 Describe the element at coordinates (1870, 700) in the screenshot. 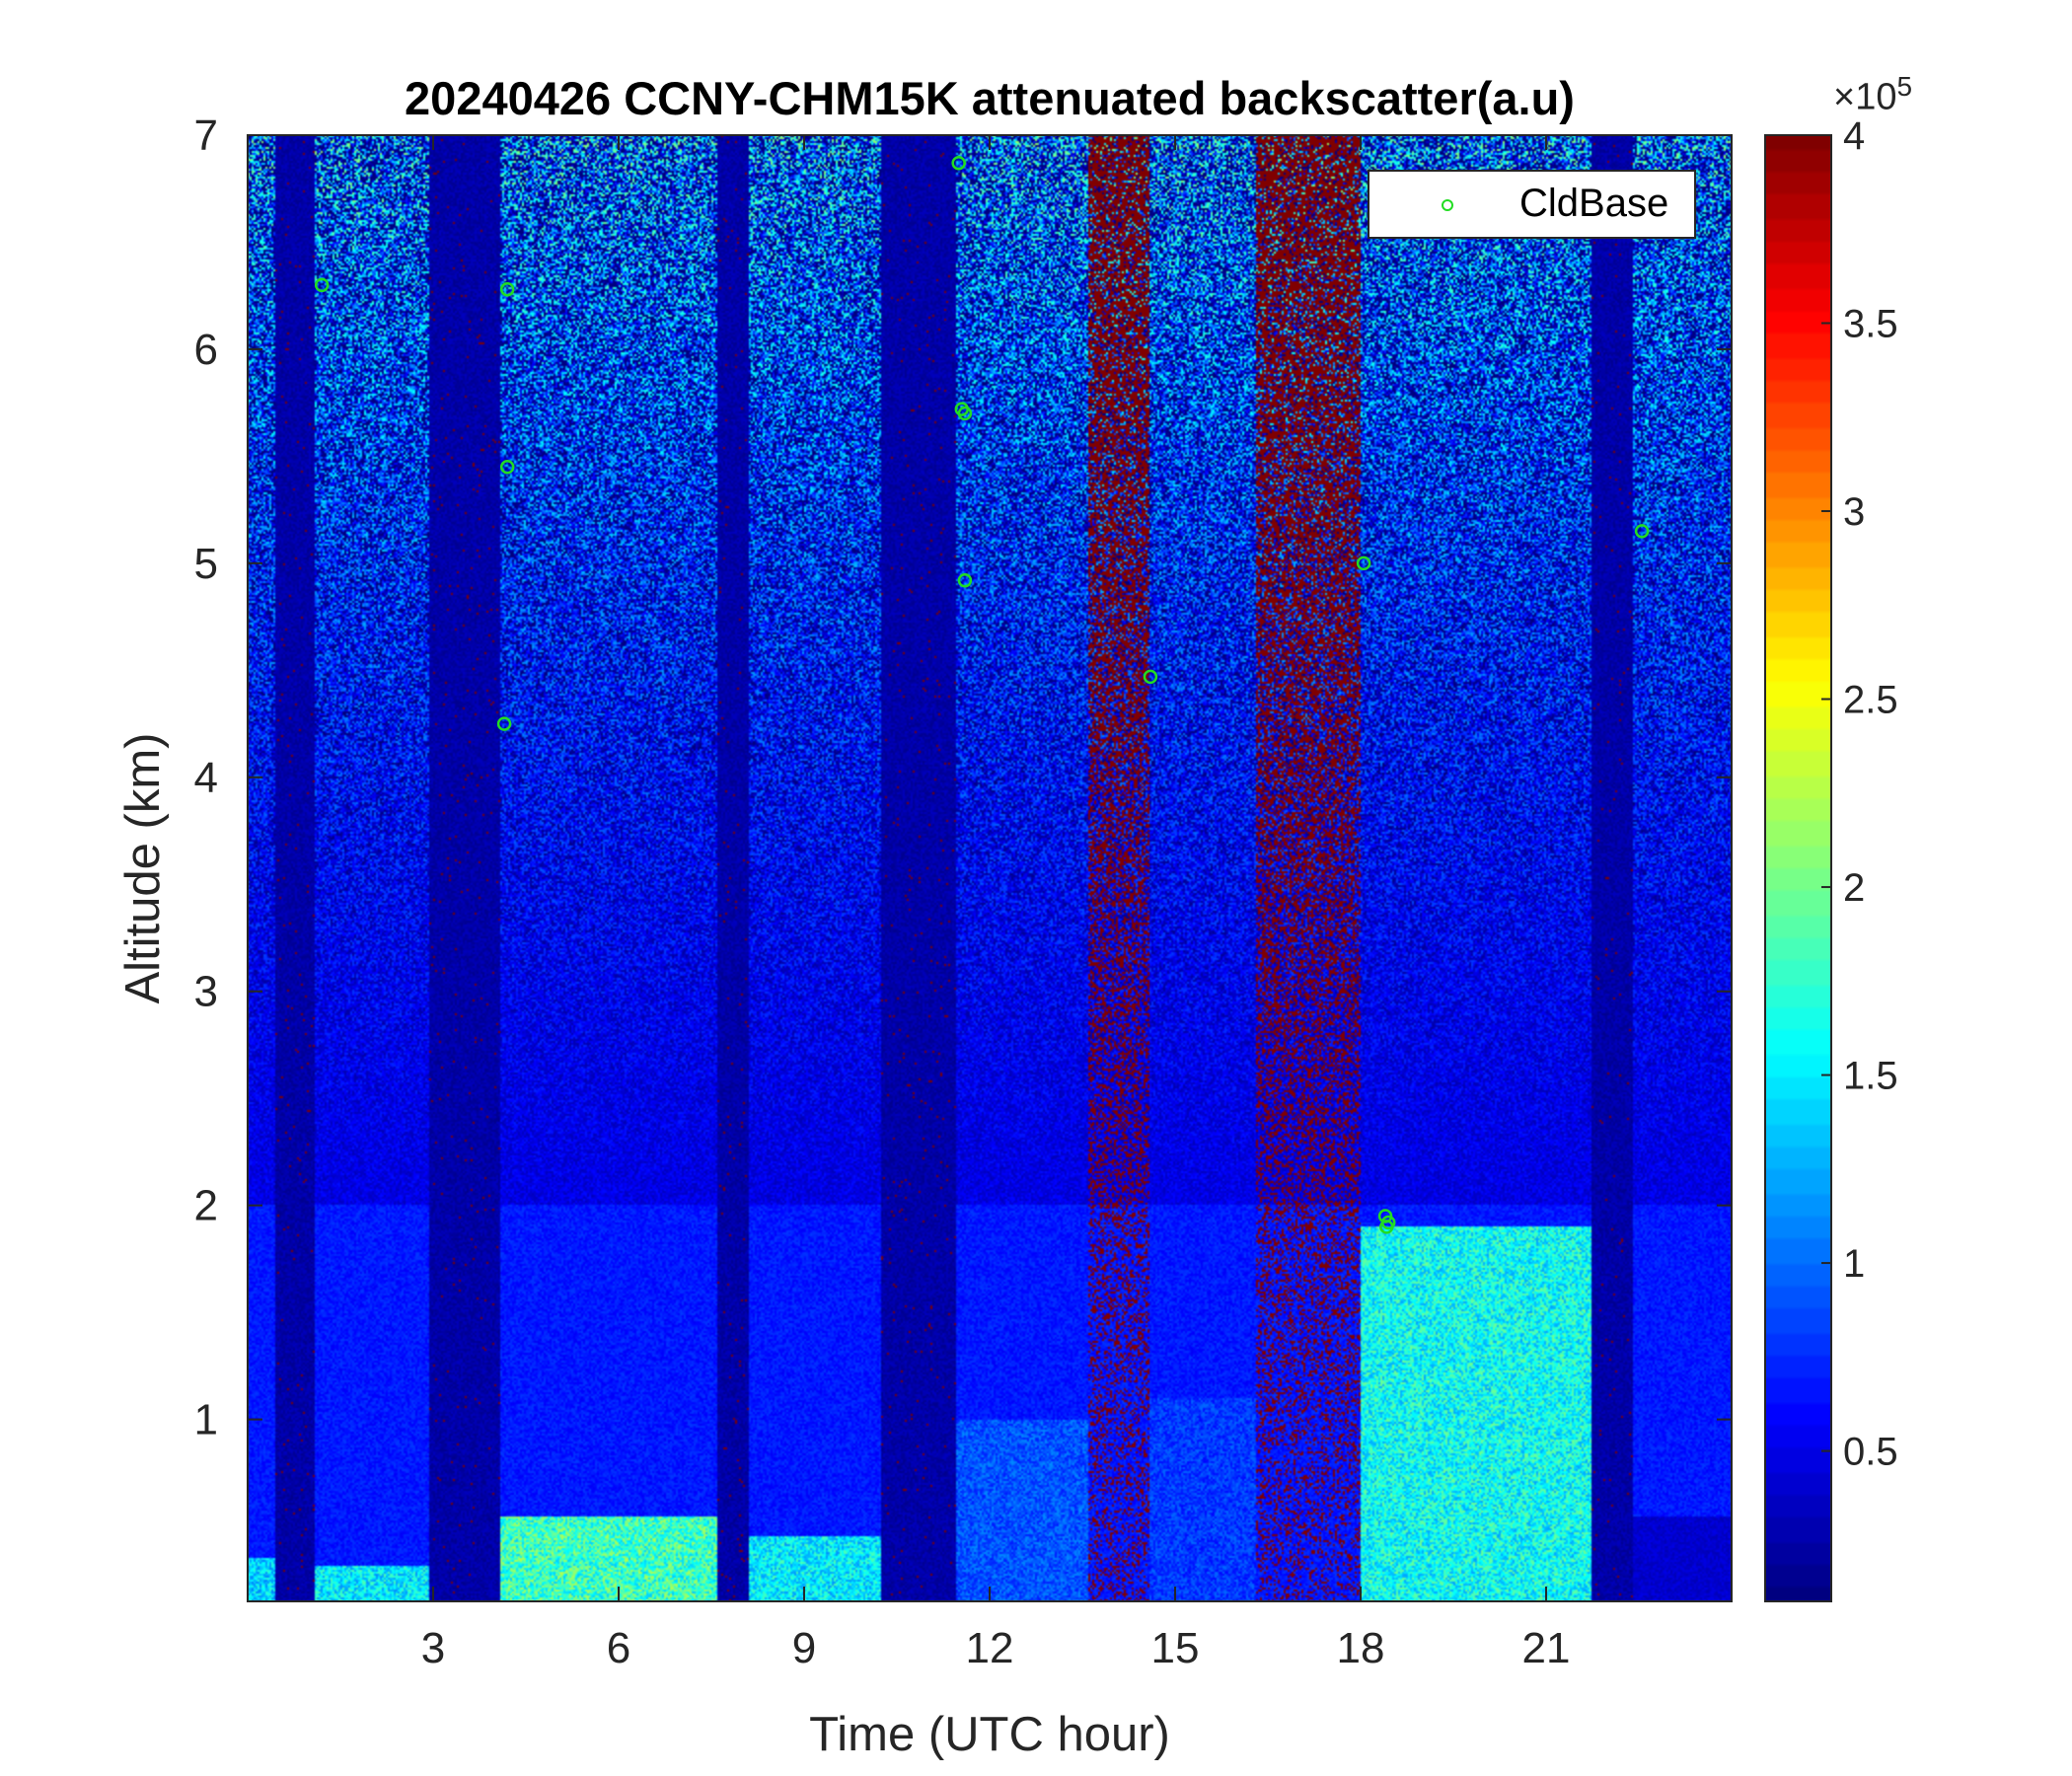

I see `colorbar-tick-label: 2.5` at that location.